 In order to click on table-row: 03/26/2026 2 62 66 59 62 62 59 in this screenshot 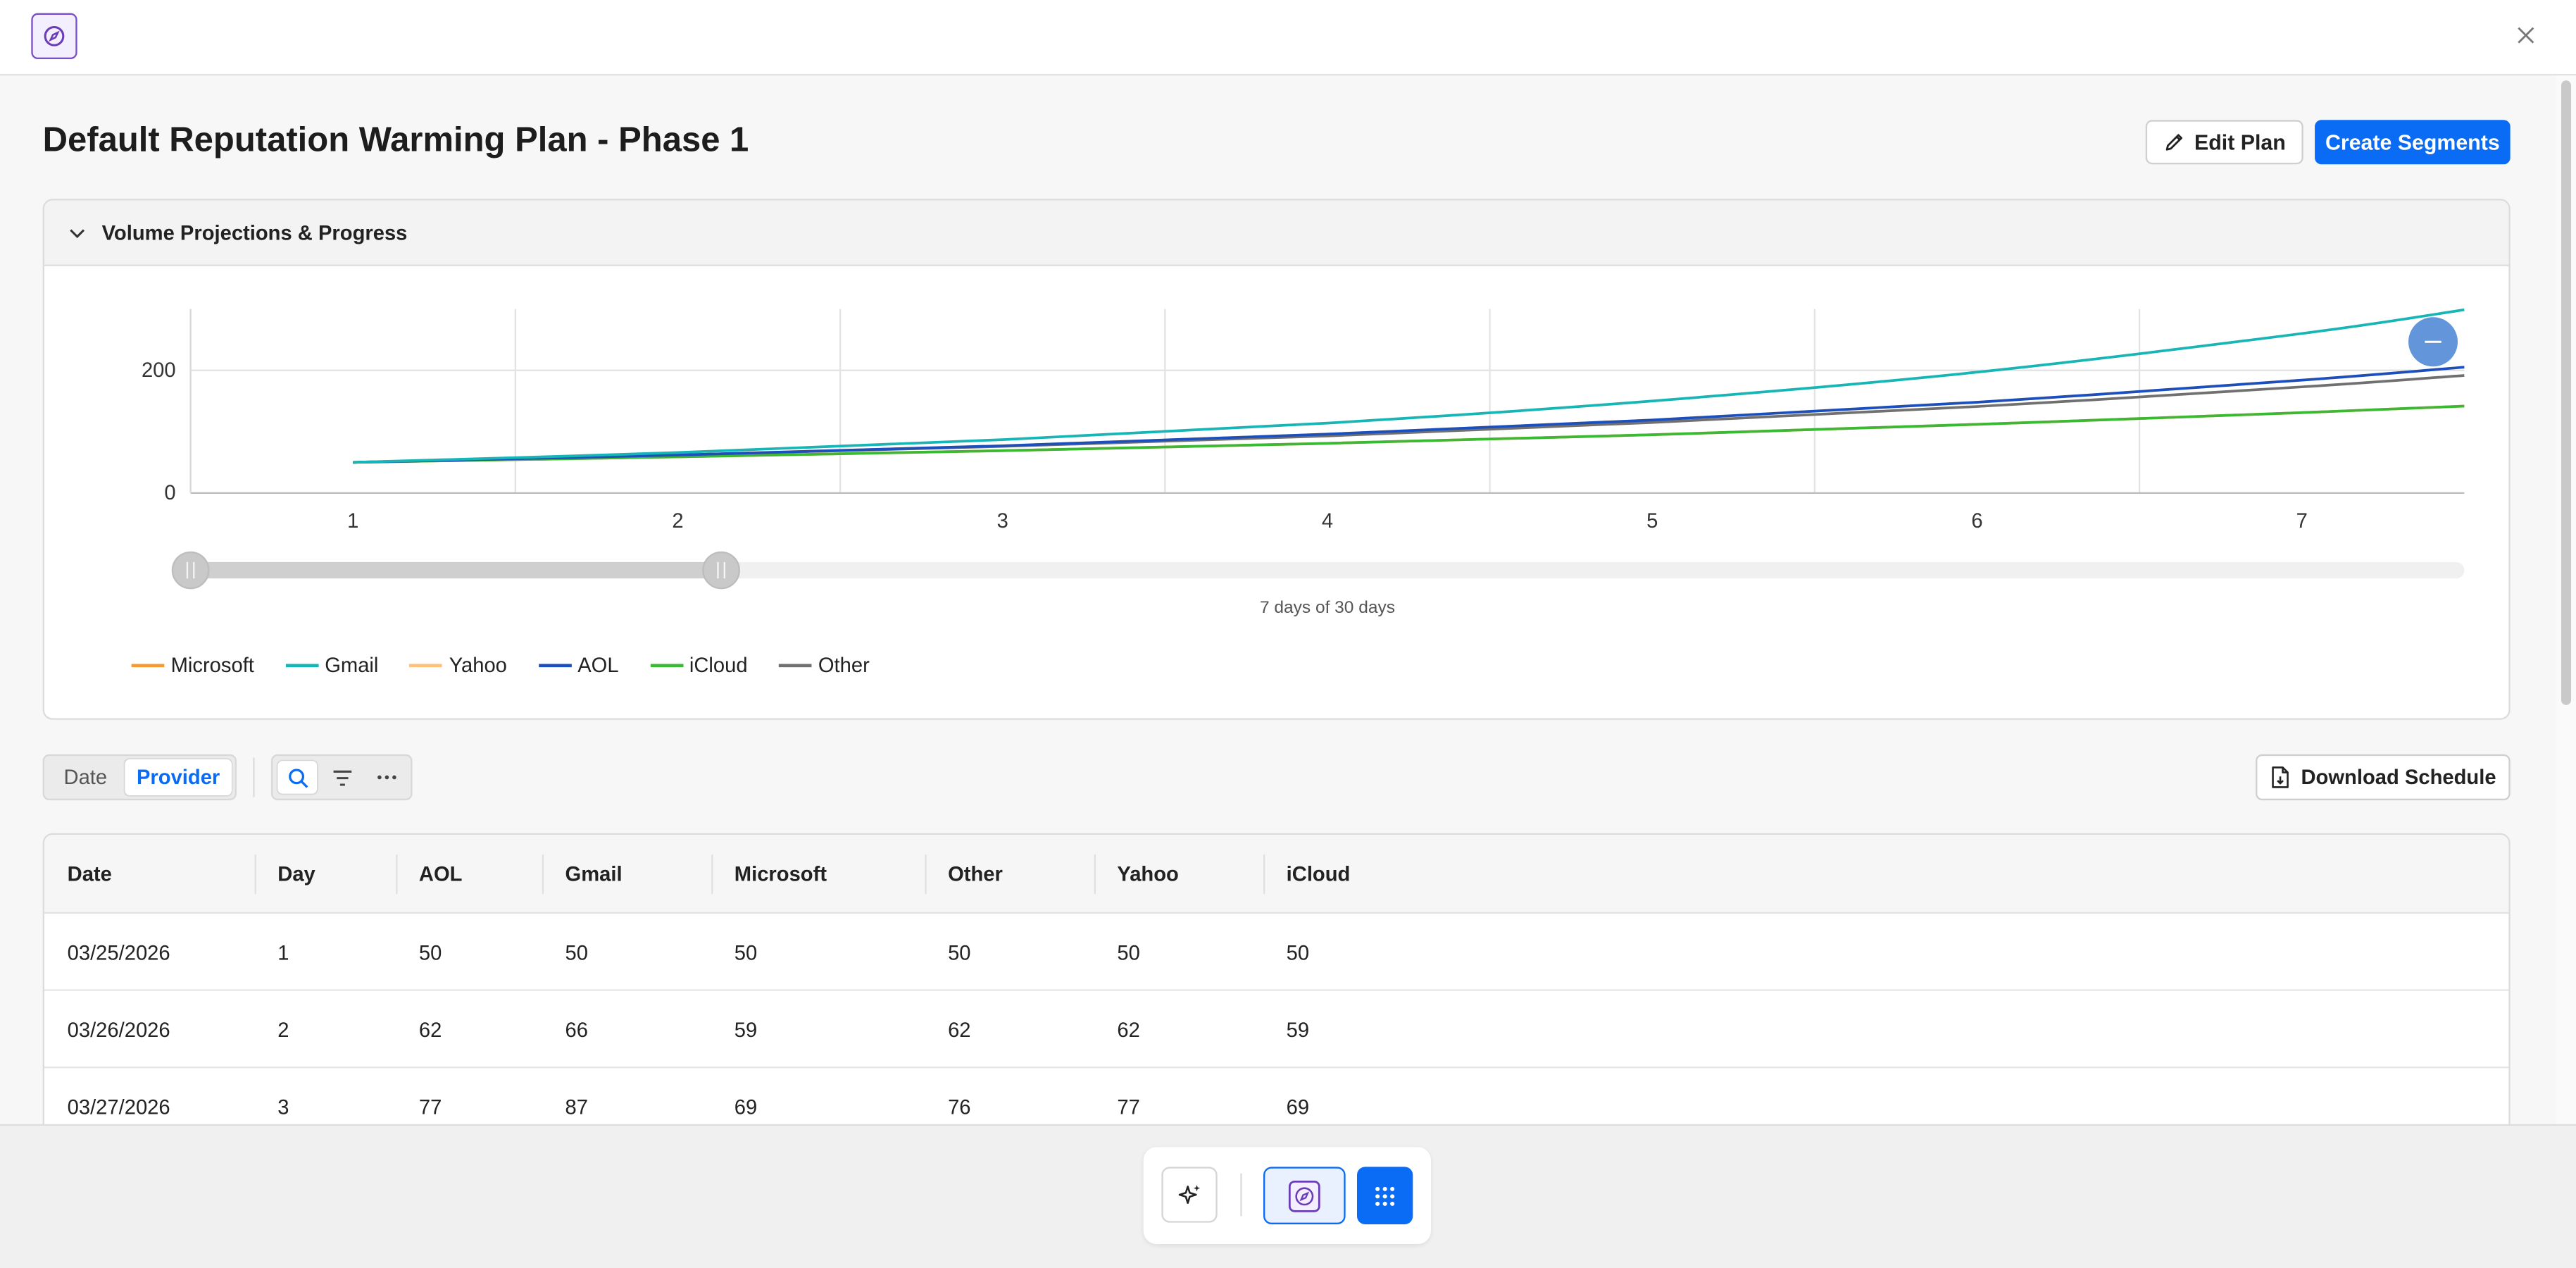, I will do `click(1276, 1030)`.